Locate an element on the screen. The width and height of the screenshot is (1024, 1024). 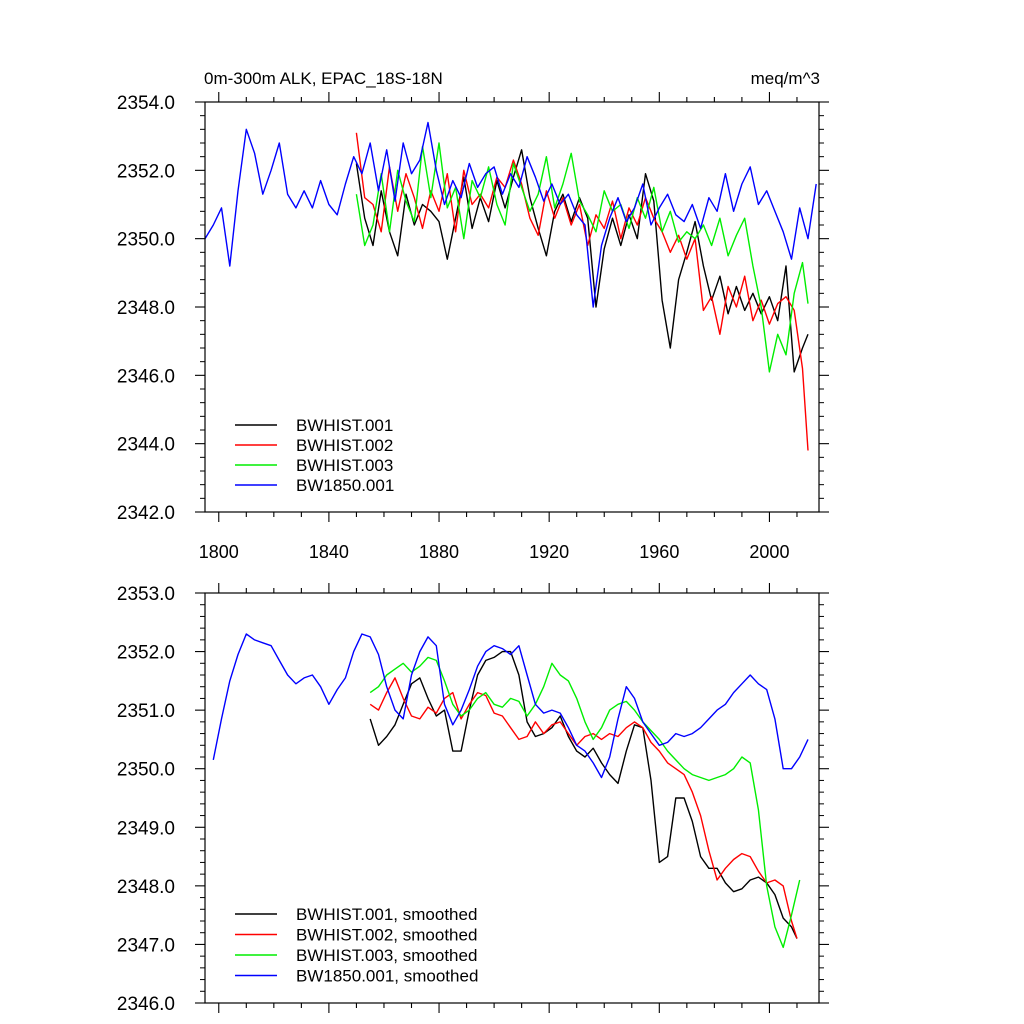
legend-label: BWHIST.001 is located at coordinates (344, 425).